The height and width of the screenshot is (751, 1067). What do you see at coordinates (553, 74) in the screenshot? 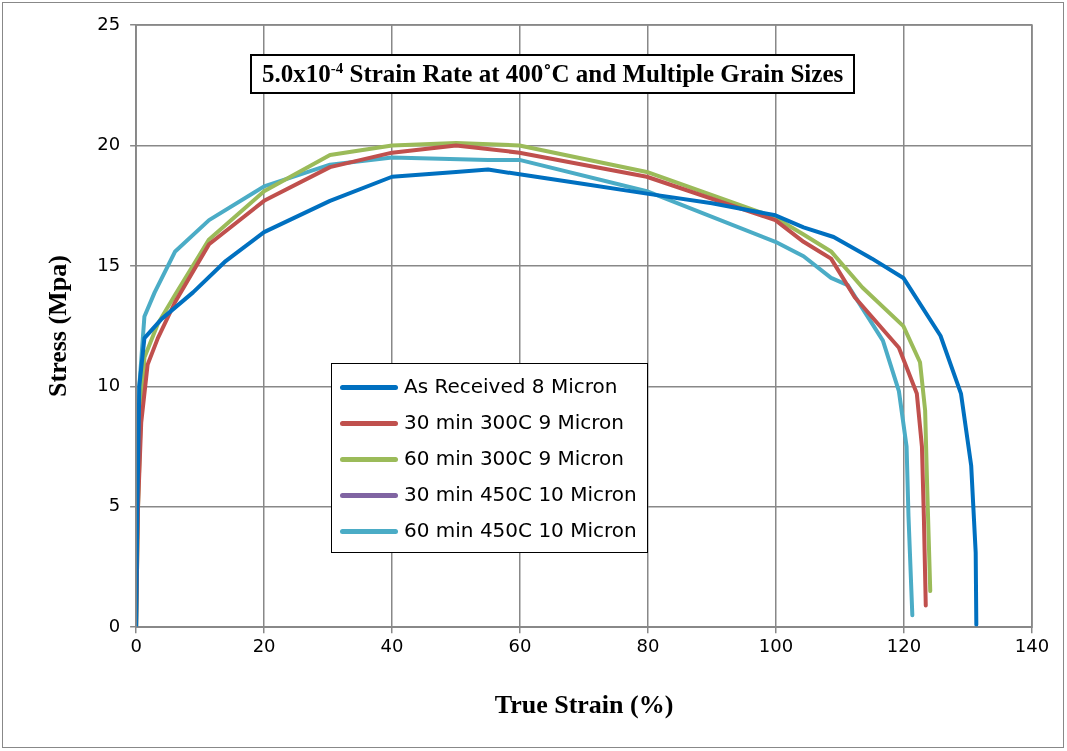
I see `text: 5.0x10$^{-4}$ Strain Rate at 400˚C and Multiple Grain Sizes` at bounding box center [553, 74].